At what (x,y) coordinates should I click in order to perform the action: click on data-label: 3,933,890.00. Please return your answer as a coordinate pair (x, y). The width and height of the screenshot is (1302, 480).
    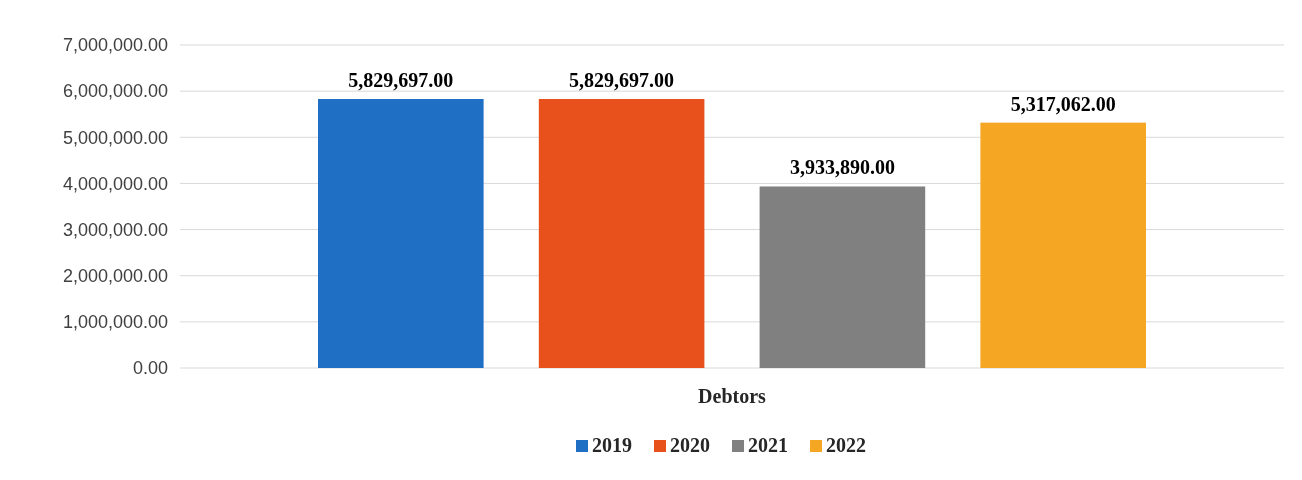
    Looking at the image, I should click on (842, 167).